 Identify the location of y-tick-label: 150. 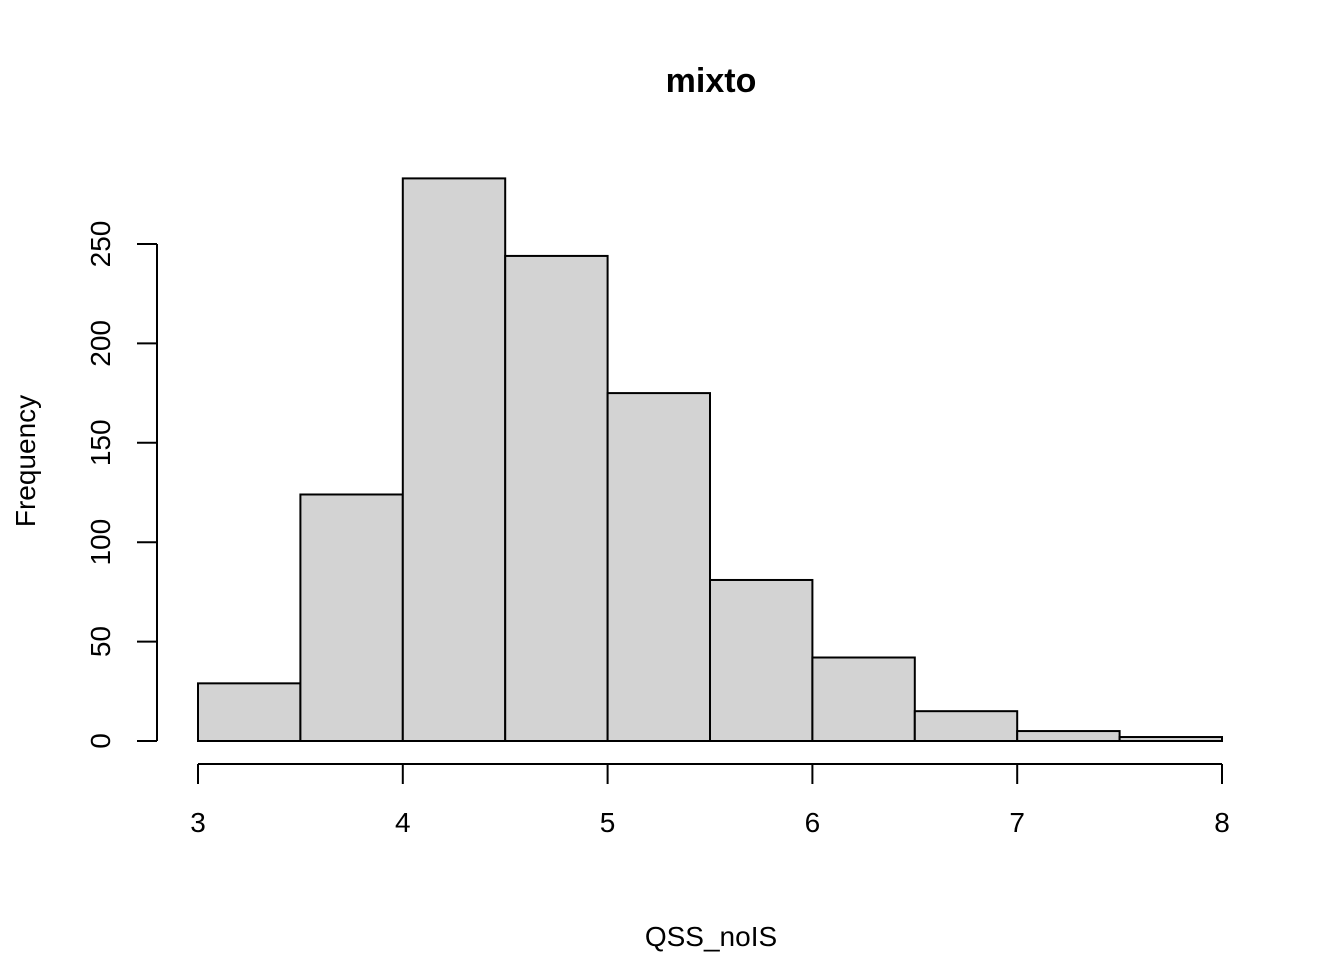
(100, 442).